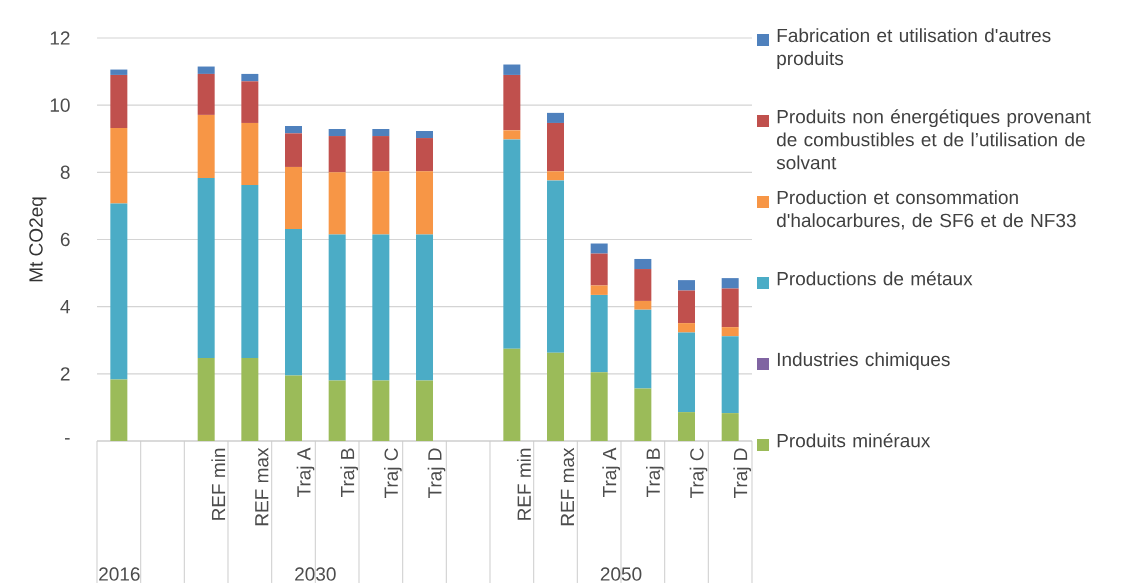 The image size is (1125, 583). Describe the element at coordinates (65, 172) in the screenshot. I see `y-tick-label: 8` at that location.